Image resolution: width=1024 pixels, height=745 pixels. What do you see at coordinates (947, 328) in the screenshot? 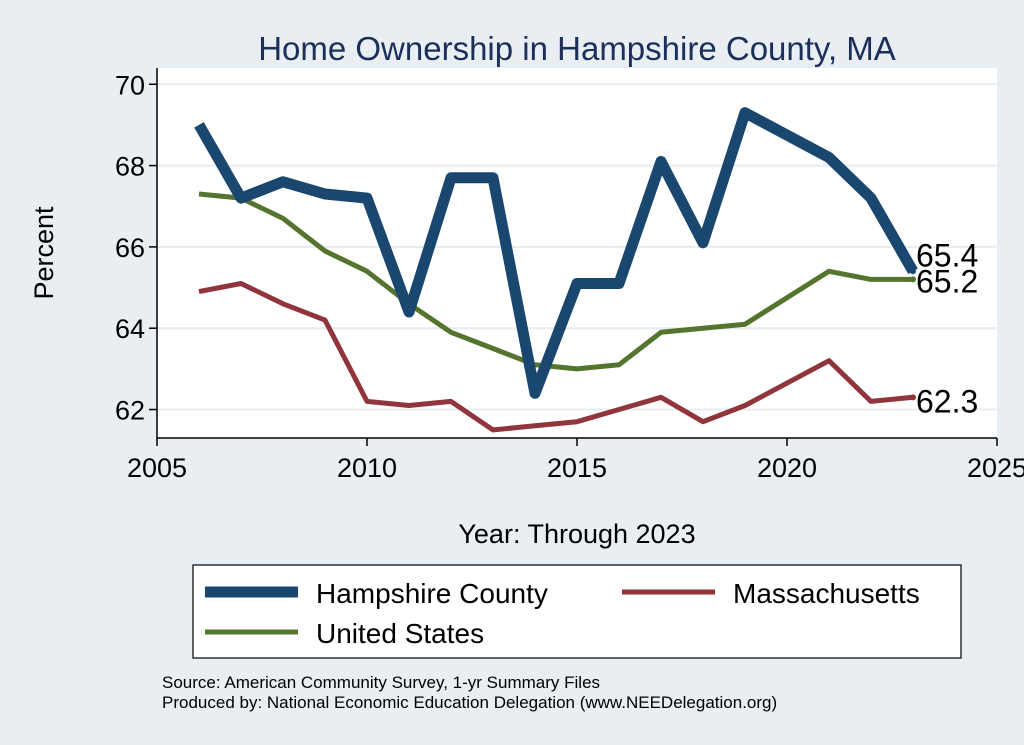
I see `end-labels: 65.4 62.3 65.2` at bounding box center [947, 328].